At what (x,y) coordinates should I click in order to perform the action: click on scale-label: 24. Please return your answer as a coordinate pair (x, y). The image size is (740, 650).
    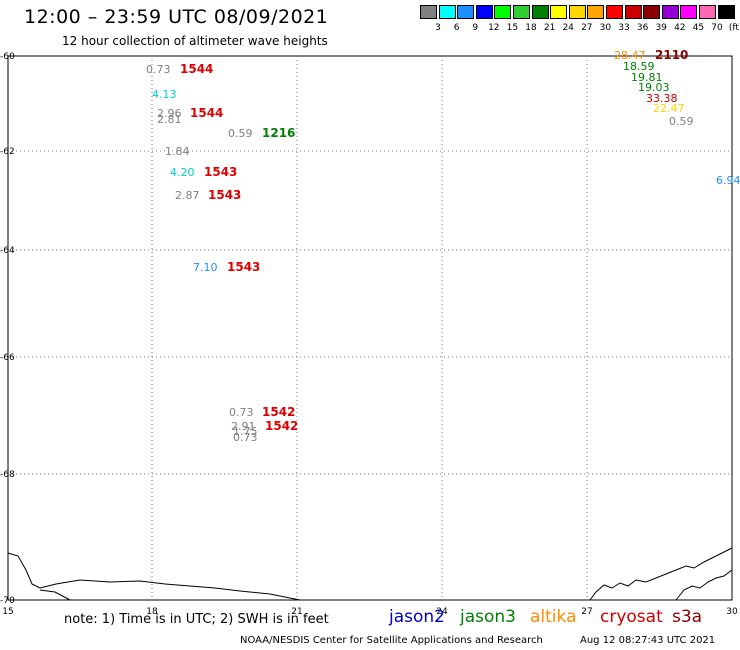
    Looking at the image, I should click on (568, 28).